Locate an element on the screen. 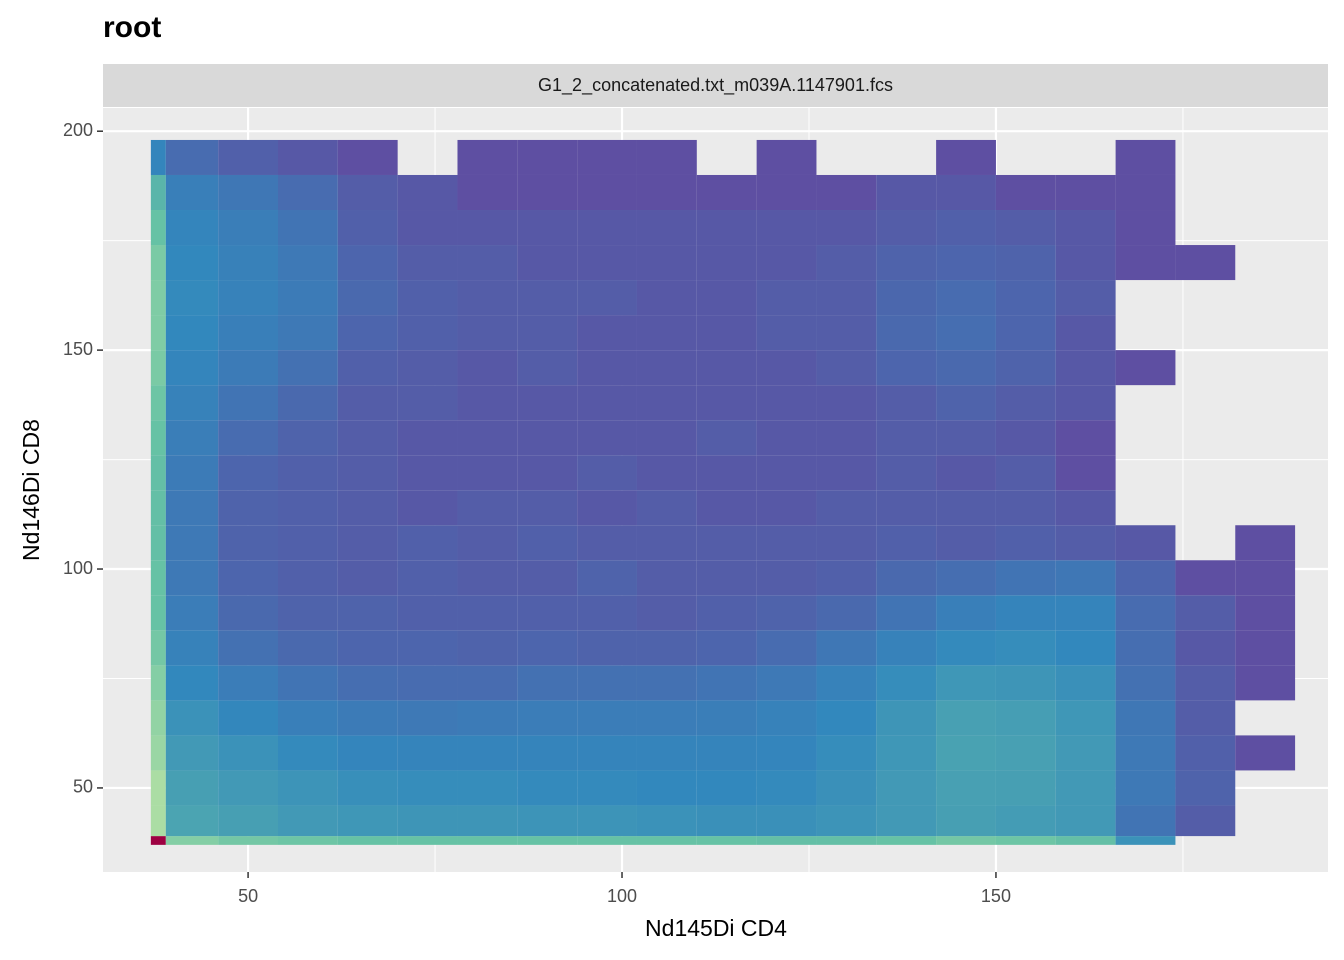  x-axis-title: Nd145Di CD4 is located at coordinates (716, 928).